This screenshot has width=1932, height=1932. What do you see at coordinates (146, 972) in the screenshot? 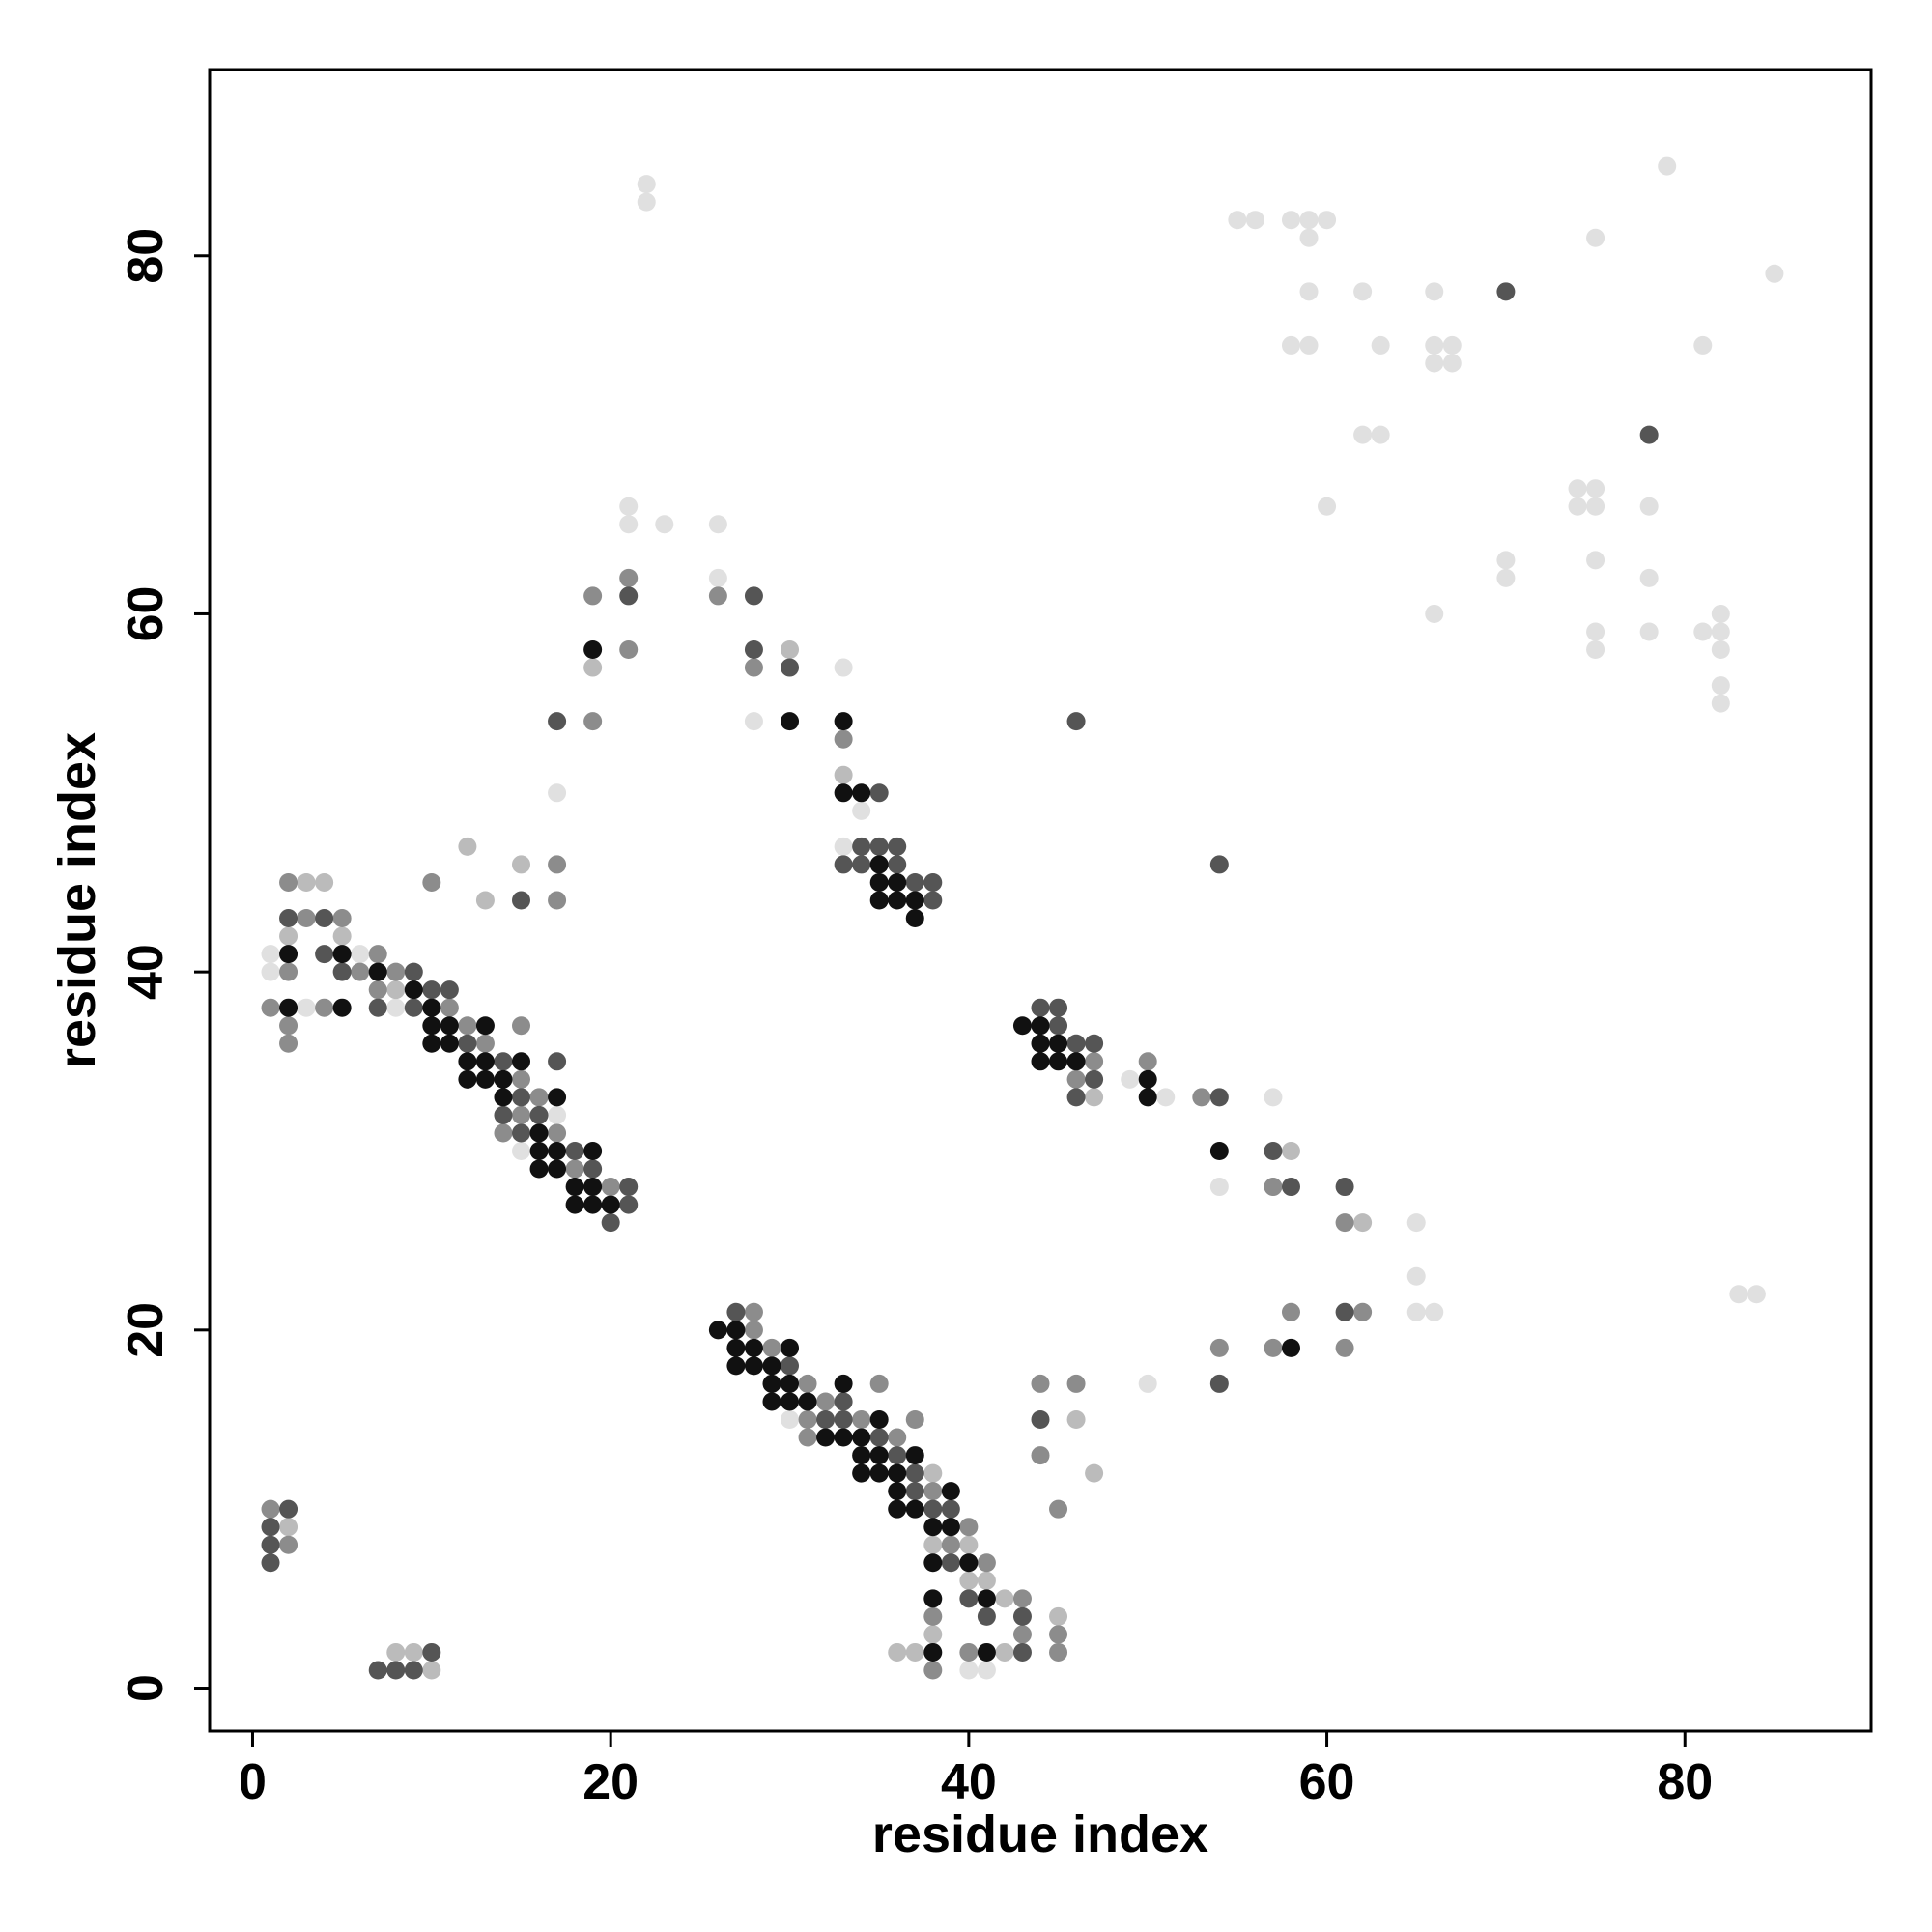
I see `y-tick-label: 40` at bounding box center [146, 972].